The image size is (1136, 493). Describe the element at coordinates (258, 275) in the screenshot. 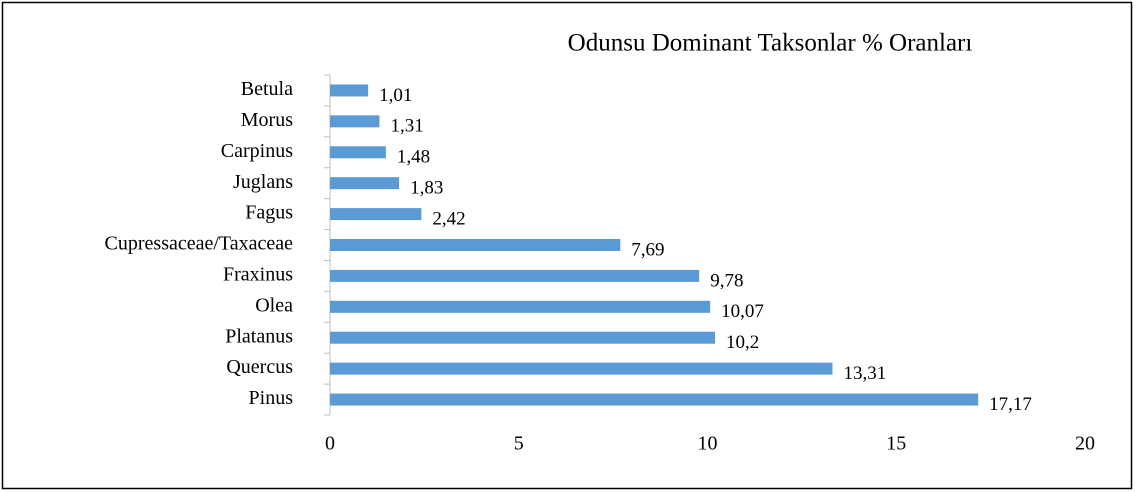

I see `y-tick-label: Fraxinus` at that location.